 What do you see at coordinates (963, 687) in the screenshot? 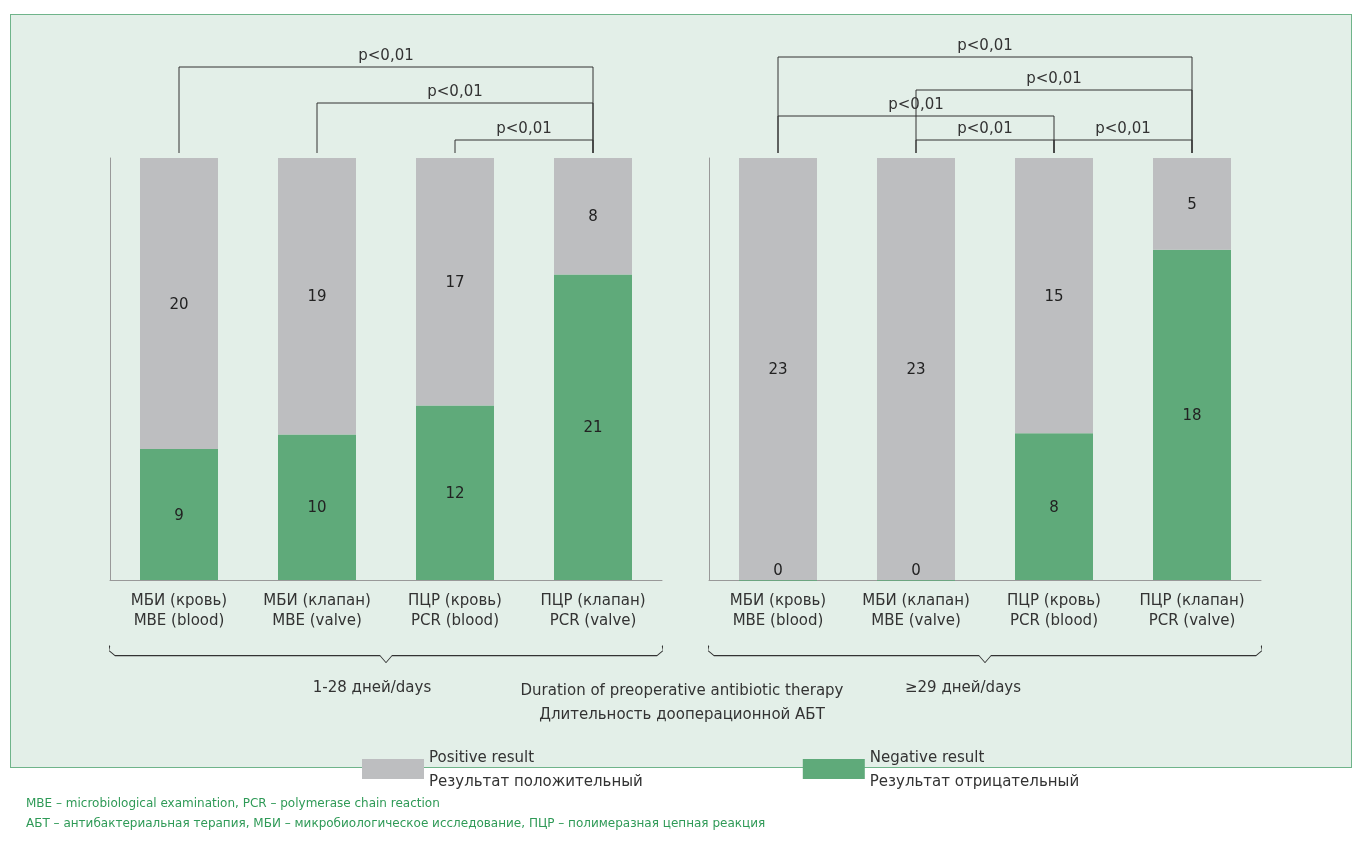
I see `x-axis-title: ≥29 дней/days` at bounding box center [963, 687].